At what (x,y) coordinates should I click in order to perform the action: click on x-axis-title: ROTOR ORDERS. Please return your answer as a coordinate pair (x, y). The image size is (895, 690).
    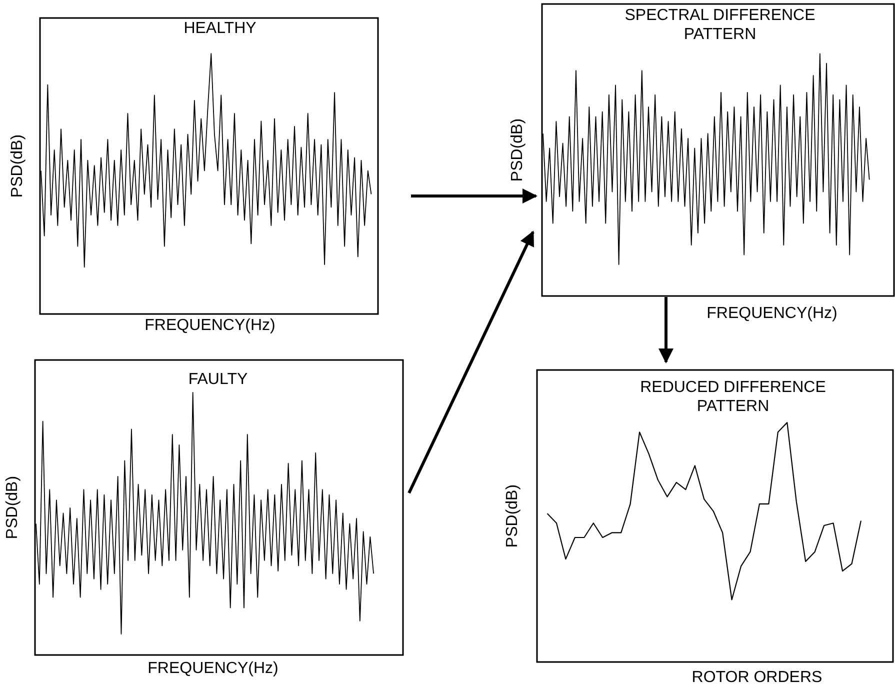
    Looking at the image, I should click on (757, 677).